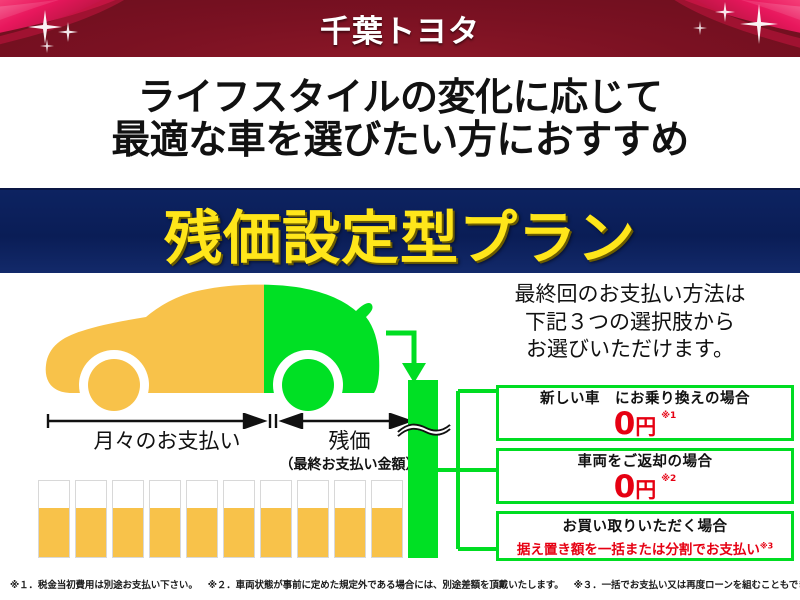 The width and height of the screenshot is (800, 600). Describe the element at coordinates (385, 585) in the screenshot. I see `footnote-2: ※２．車両状態が事前に定めた規定外である場合には、別途差額を頂戴いたします。` at that location.